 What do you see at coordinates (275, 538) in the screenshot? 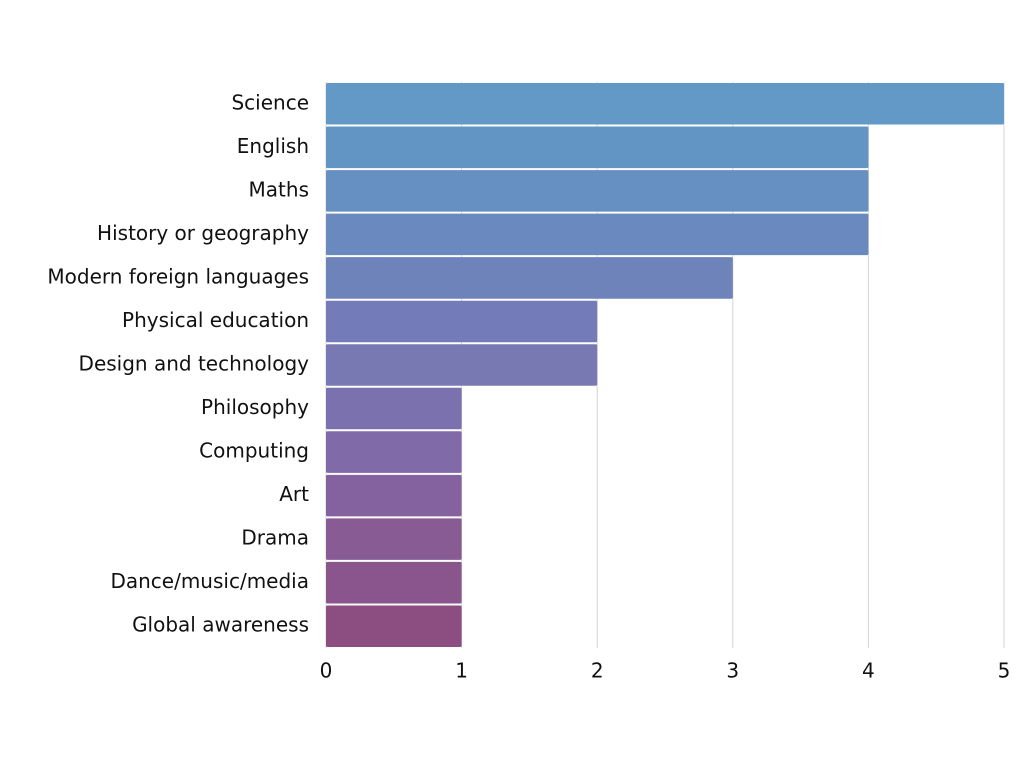
I see `y-tick-label: Drama` at bounding box center [275, 538].